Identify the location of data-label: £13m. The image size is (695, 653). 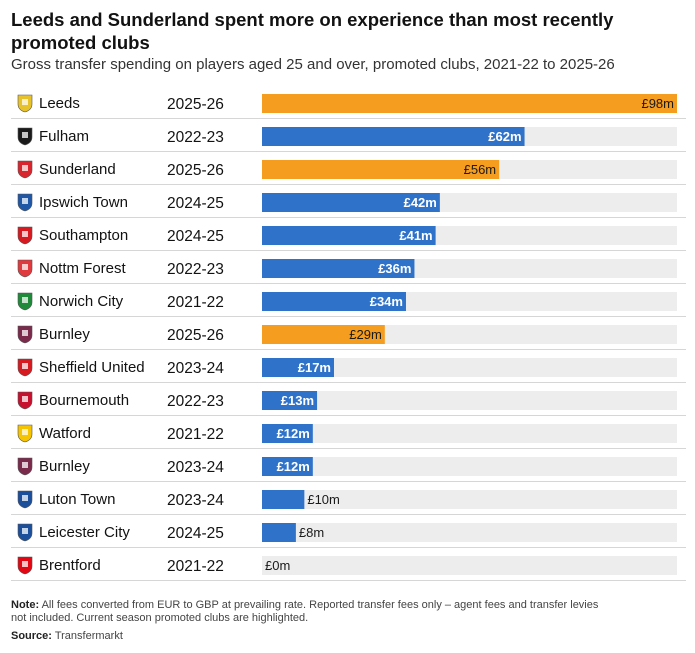
(297, 400).